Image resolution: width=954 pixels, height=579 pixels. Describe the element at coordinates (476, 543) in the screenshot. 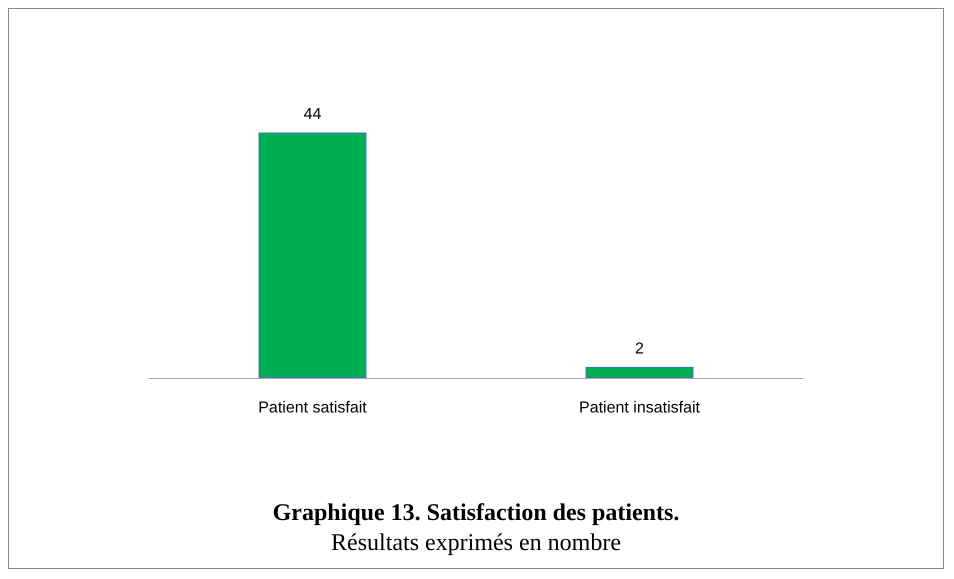

I see `text: Résultats exprimés en nombre` at that location.